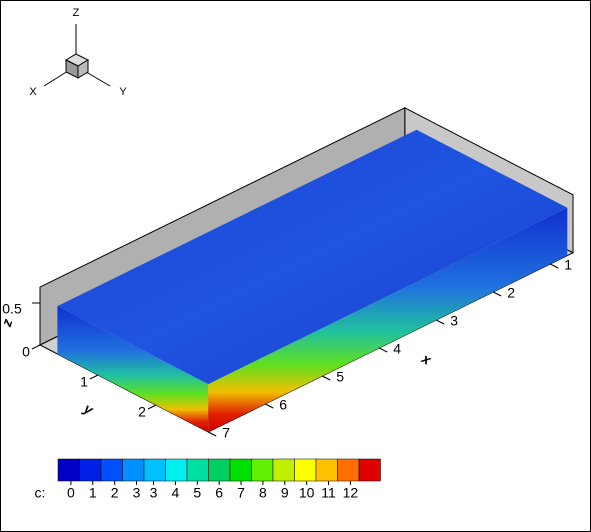 The width and height of the screenshot is (591, 532). What do you see at coordinates (328, 493) in the screenshot?
I see `colorbar-tick-label: 11` at bounding box center [328, 493].